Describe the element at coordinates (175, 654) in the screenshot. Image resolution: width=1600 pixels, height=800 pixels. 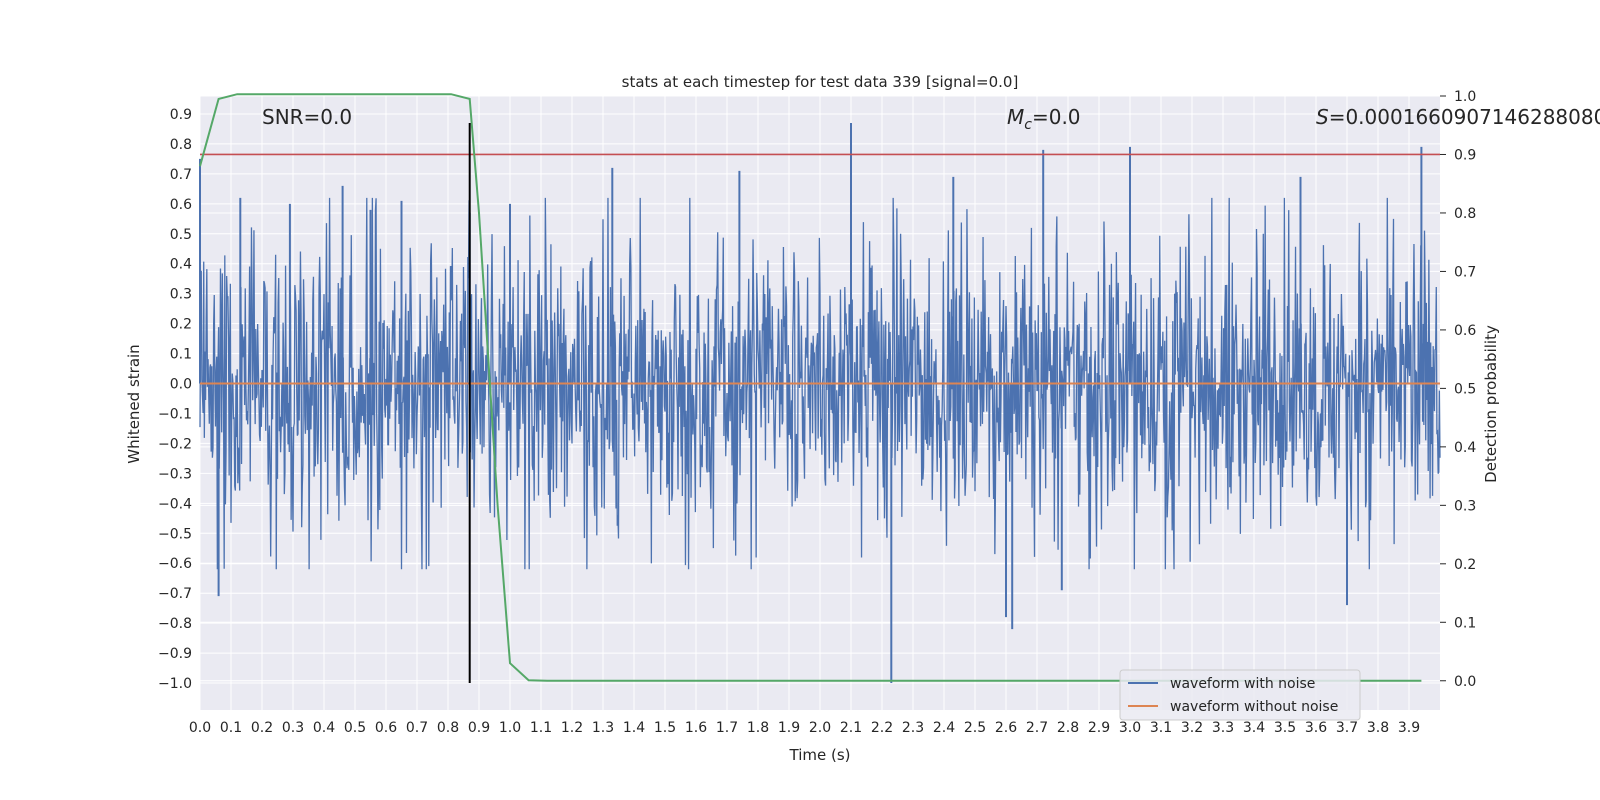
I see `y-tick-label: −0.9` at that location.